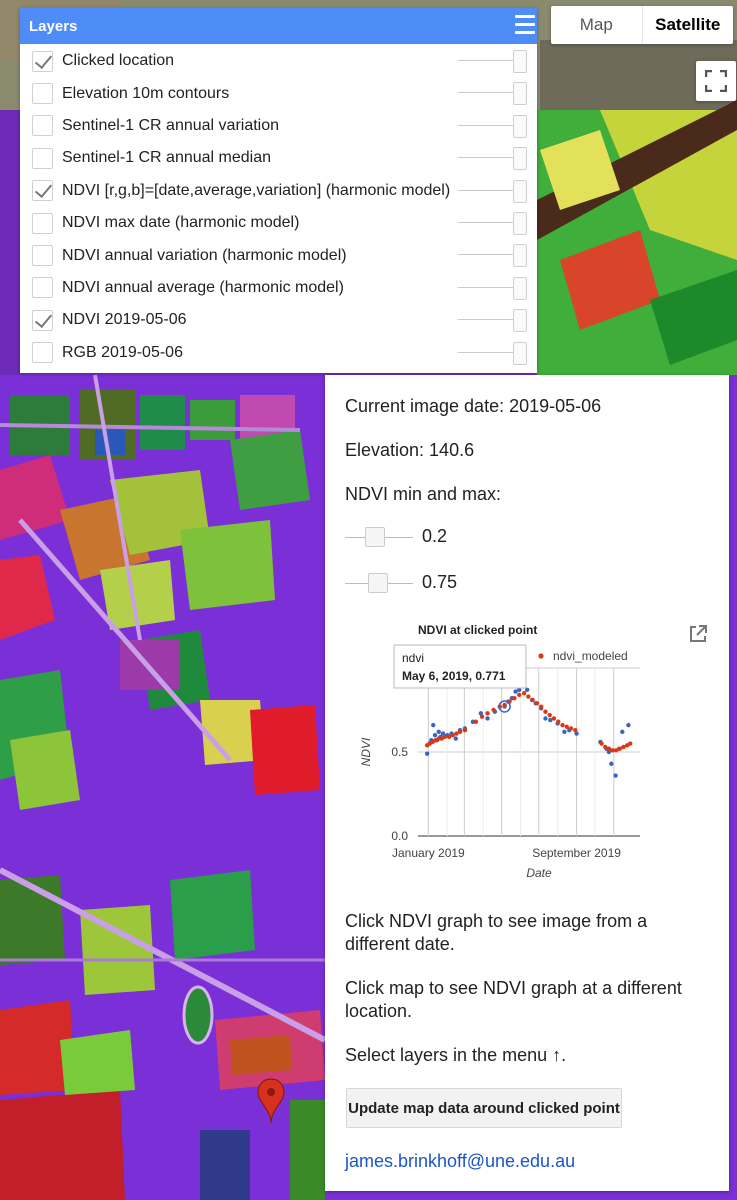 This screenshot has width=737, height=1200. I want to click on fullscreen-icon, so click(716, 81).